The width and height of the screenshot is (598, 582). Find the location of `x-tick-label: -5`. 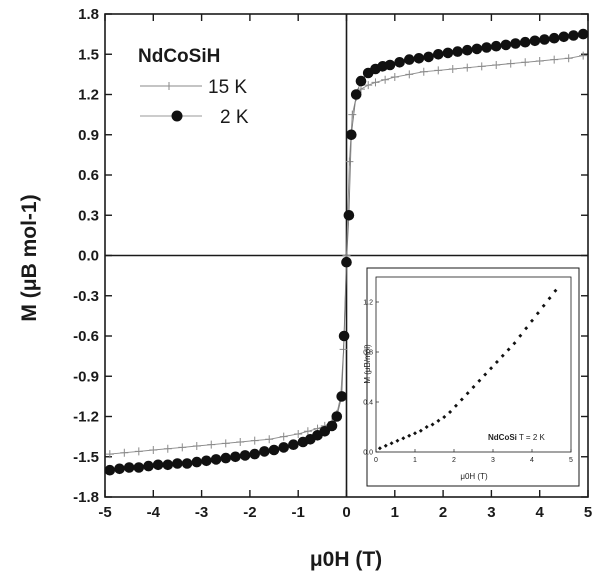

x-tick-label: -5 is located at coordinates (104, 512).